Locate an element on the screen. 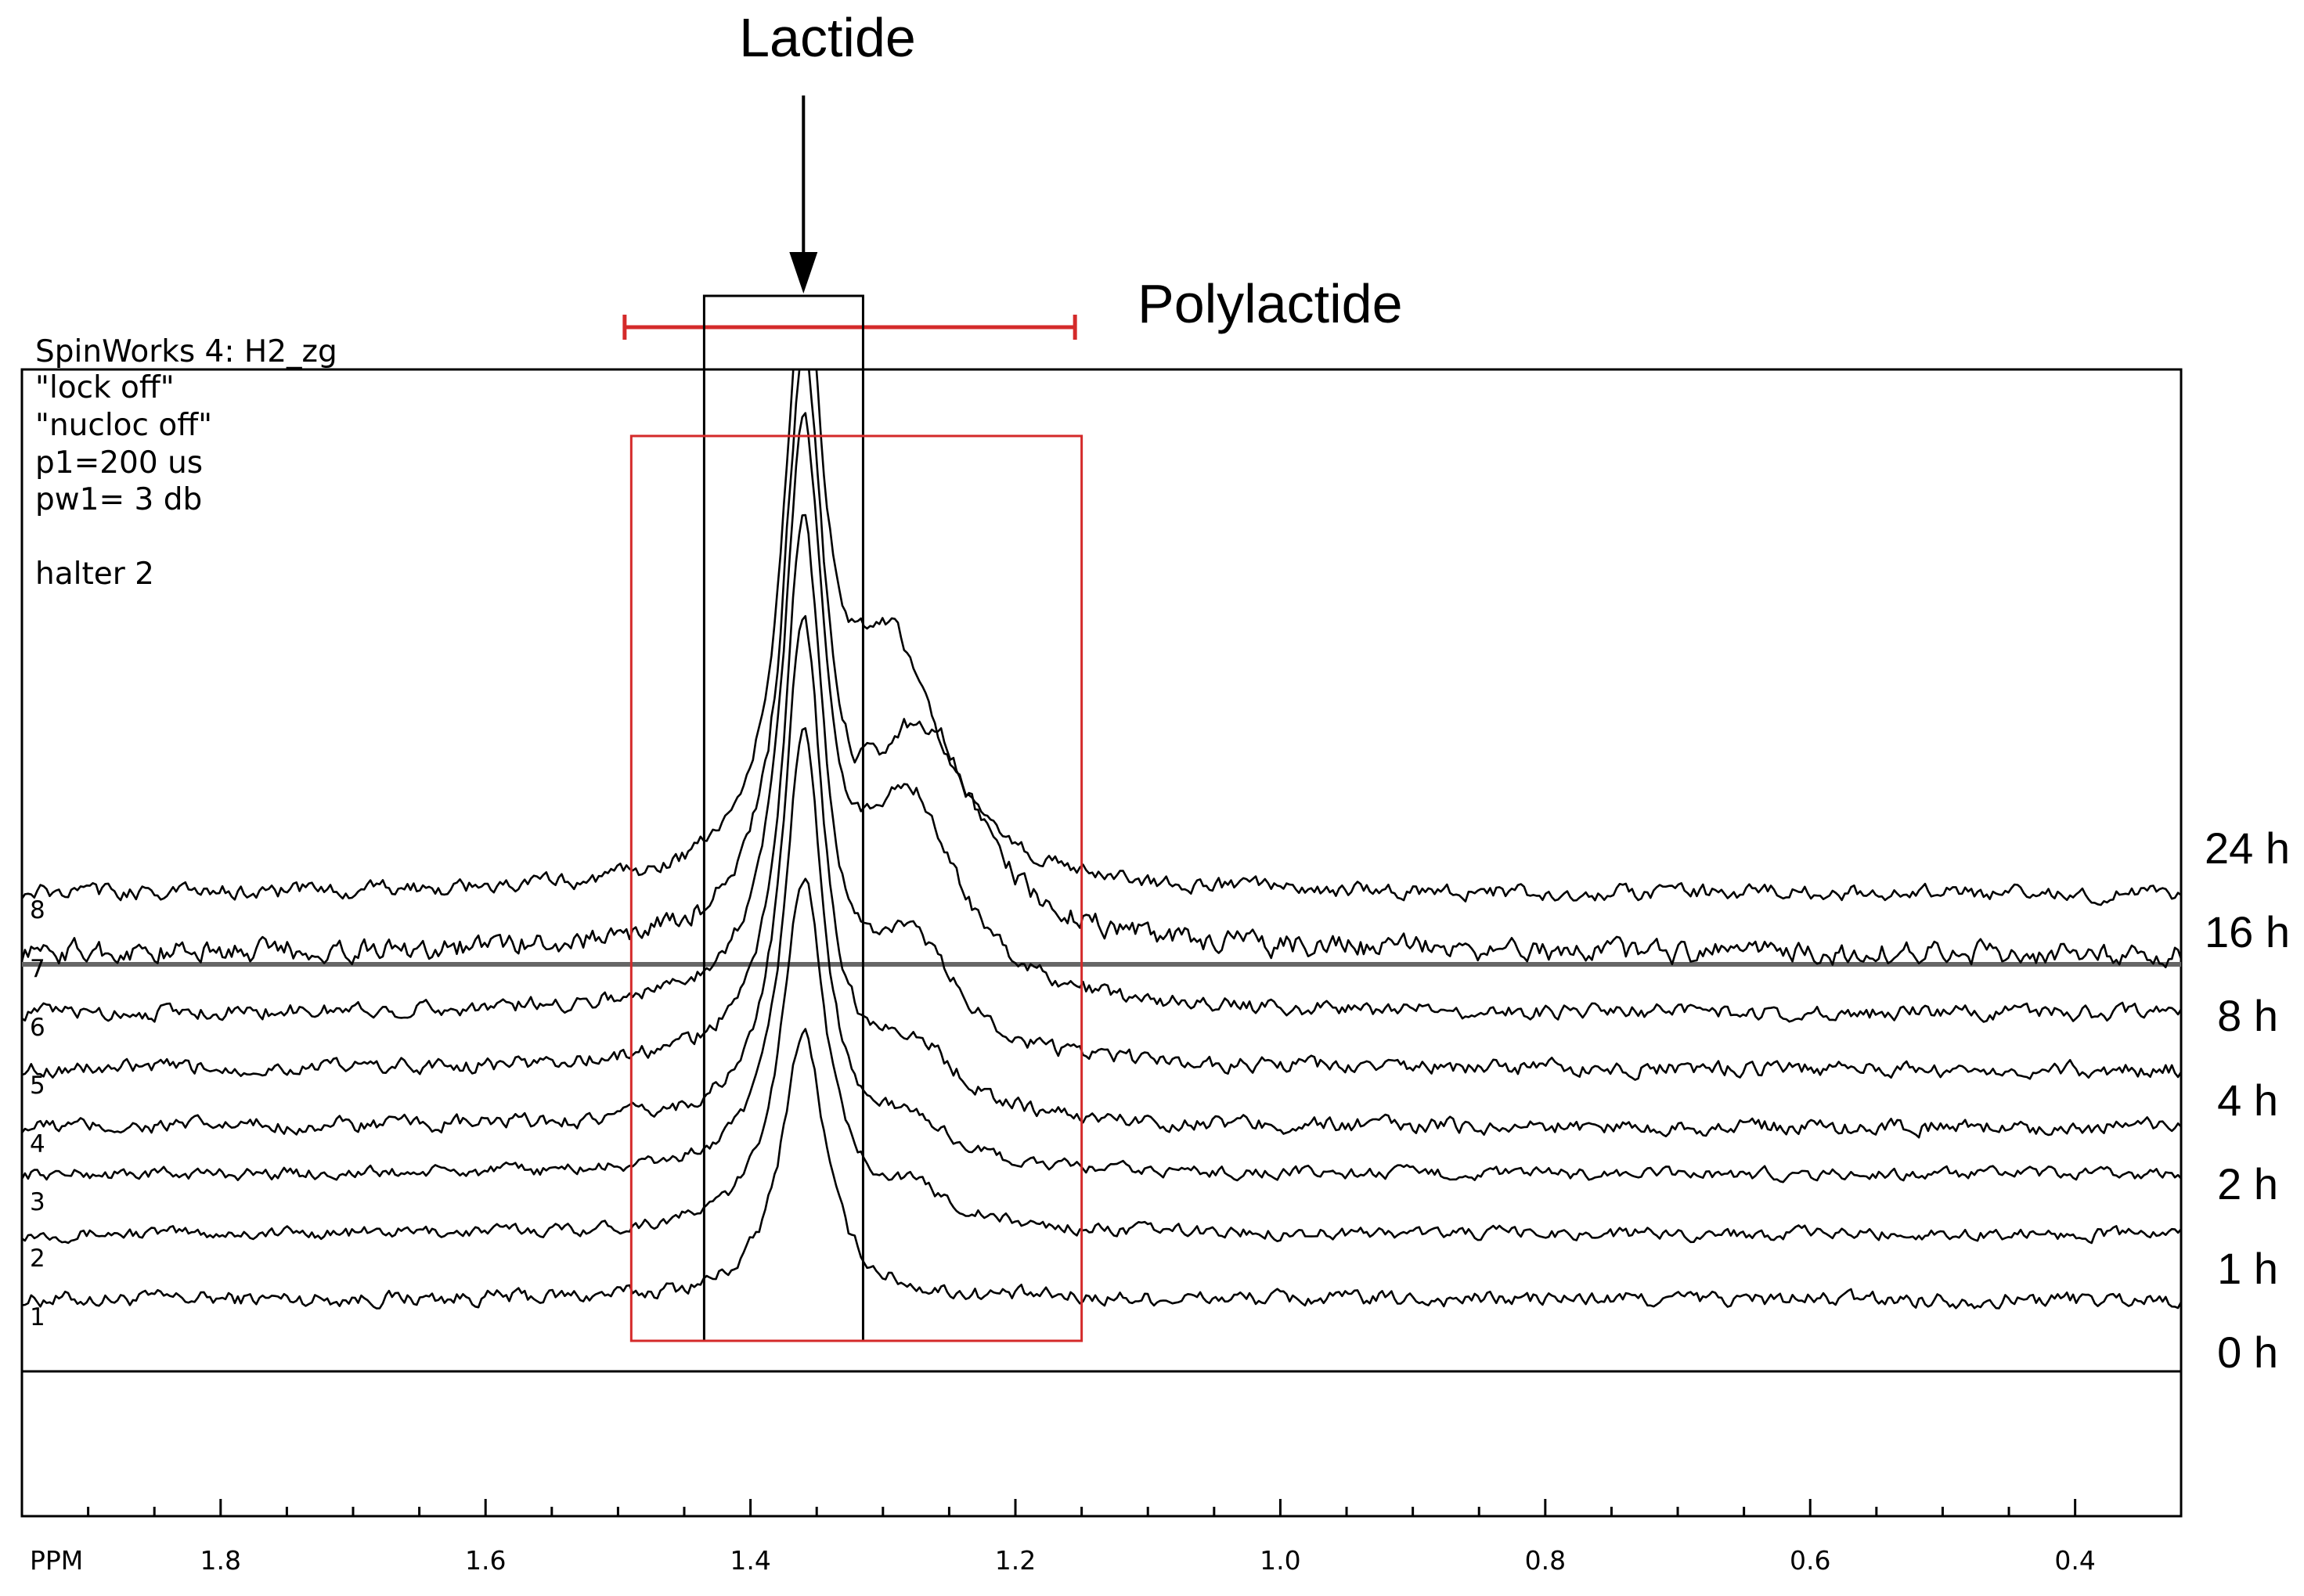 The width and height of the screenshot is (2304, 1596). header-line-pw1: pw1= 3 db is located at coordinates (118, 500).